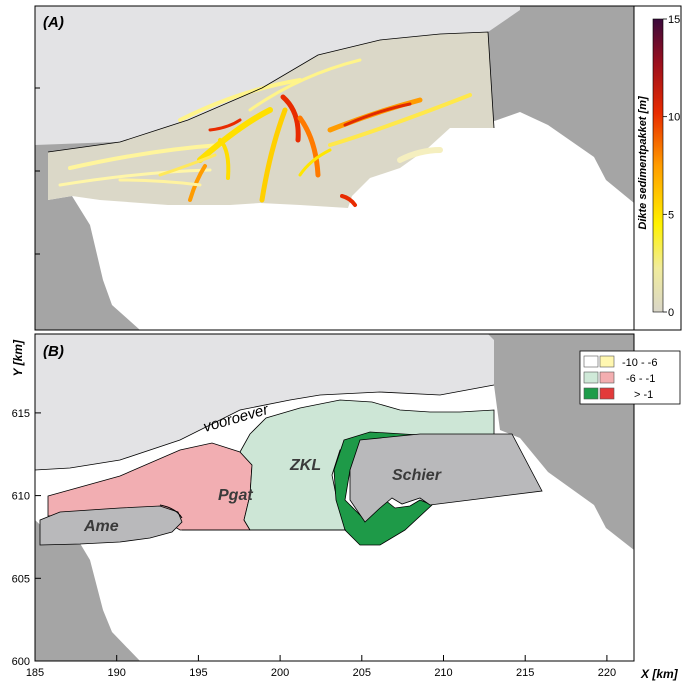 The width and height of the screenshot is (683, 682). What do you see at coordinates (53, 22) in the screenshot?
I see `panel-a-label: (A)` at bounding box center [53, 22].